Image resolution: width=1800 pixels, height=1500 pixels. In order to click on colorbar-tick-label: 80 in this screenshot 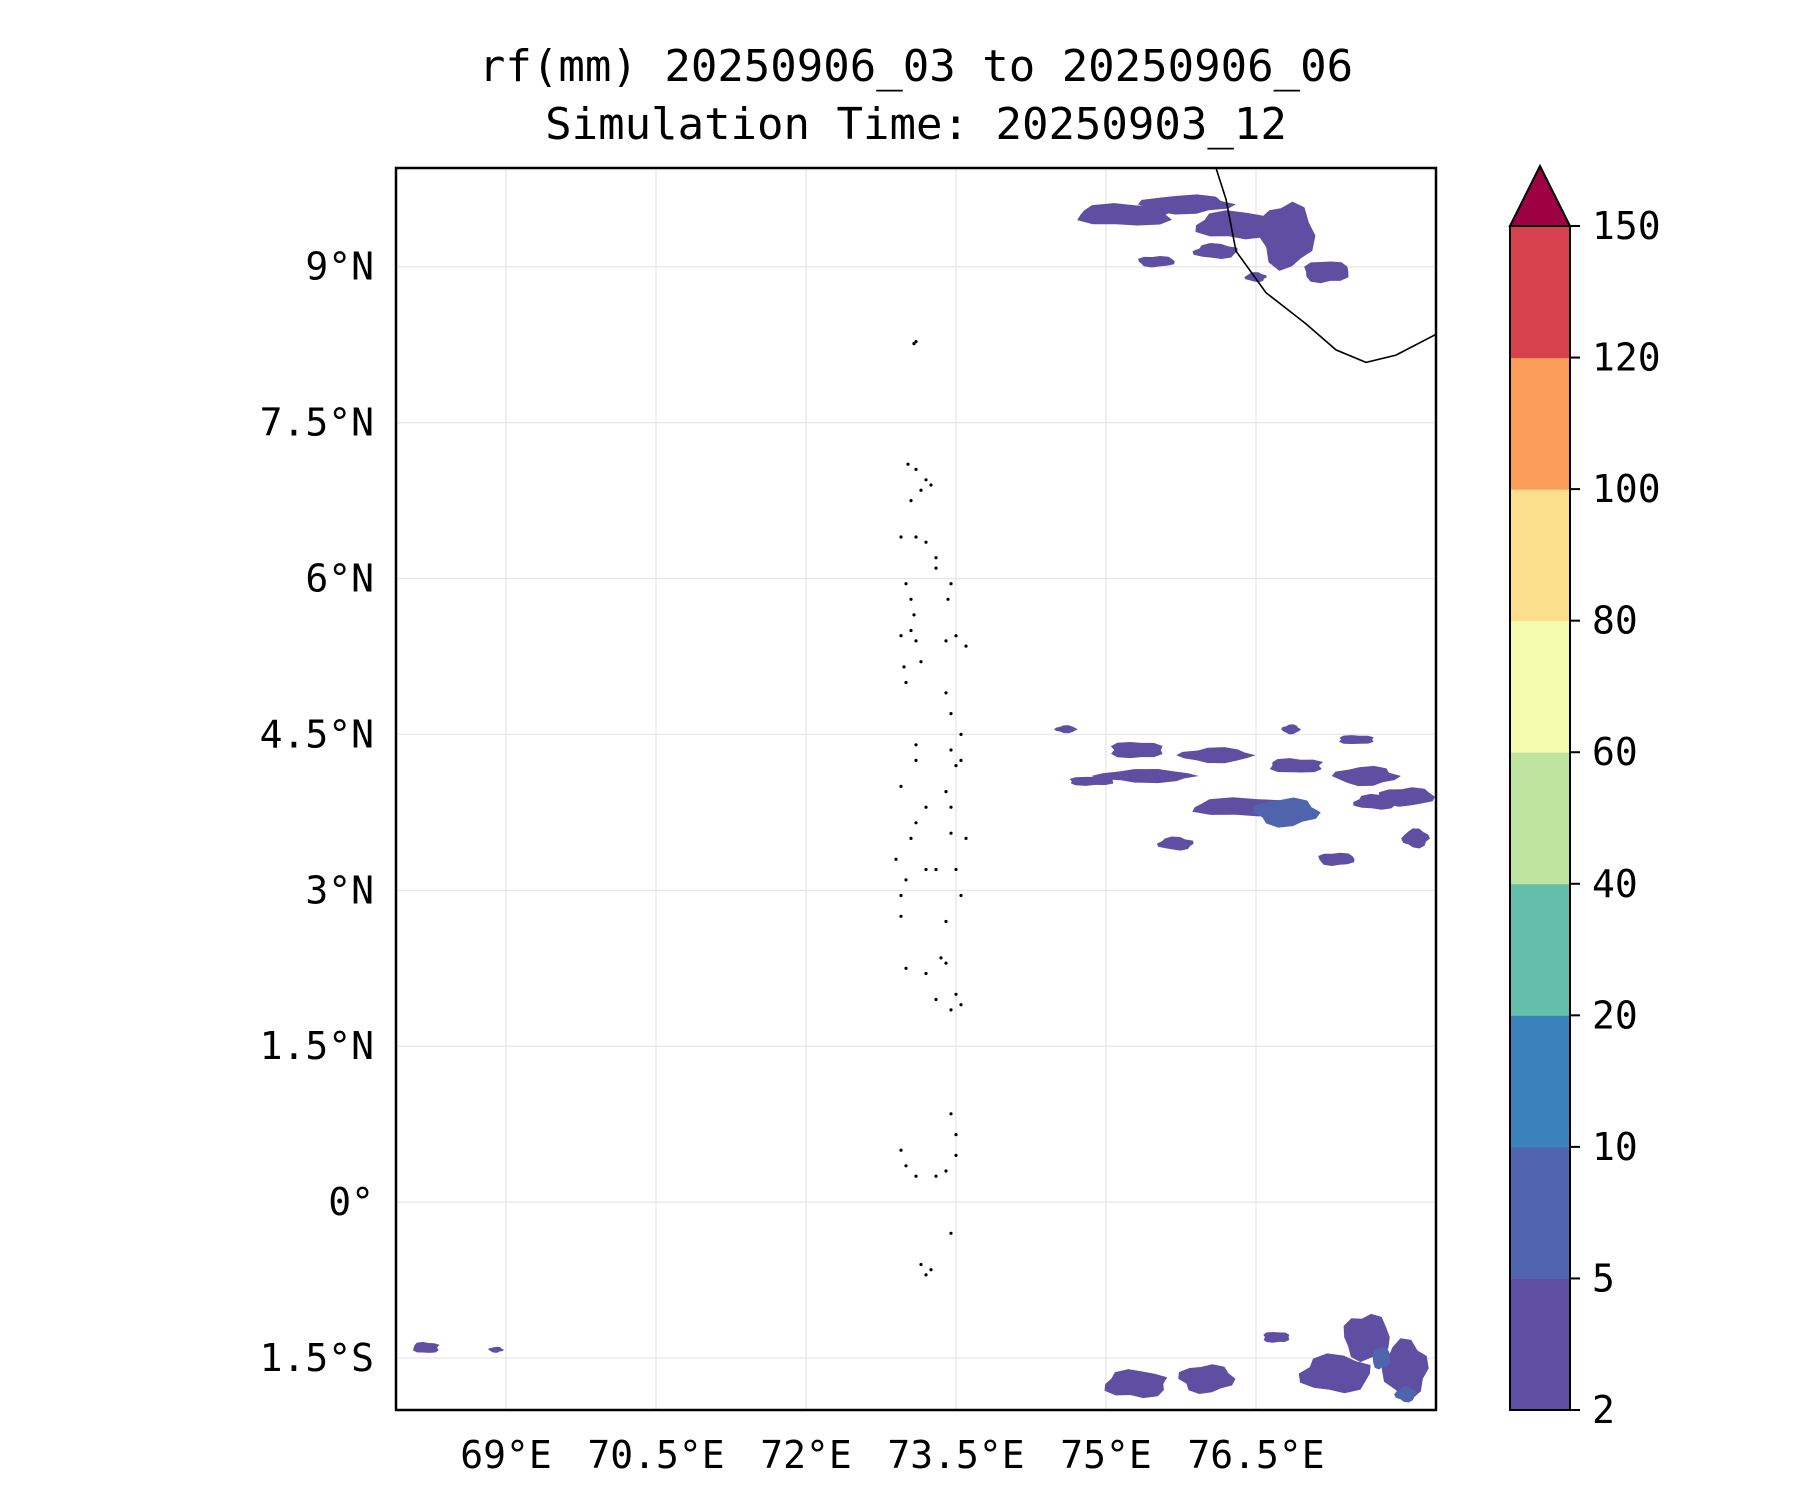, I will do `click(1615, 621)`.